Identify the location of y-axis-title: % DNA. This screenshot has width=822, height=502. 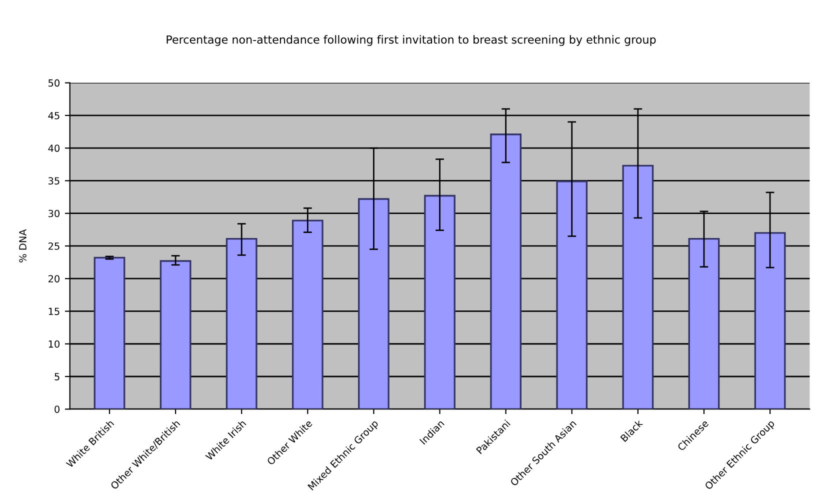
(22, 245).